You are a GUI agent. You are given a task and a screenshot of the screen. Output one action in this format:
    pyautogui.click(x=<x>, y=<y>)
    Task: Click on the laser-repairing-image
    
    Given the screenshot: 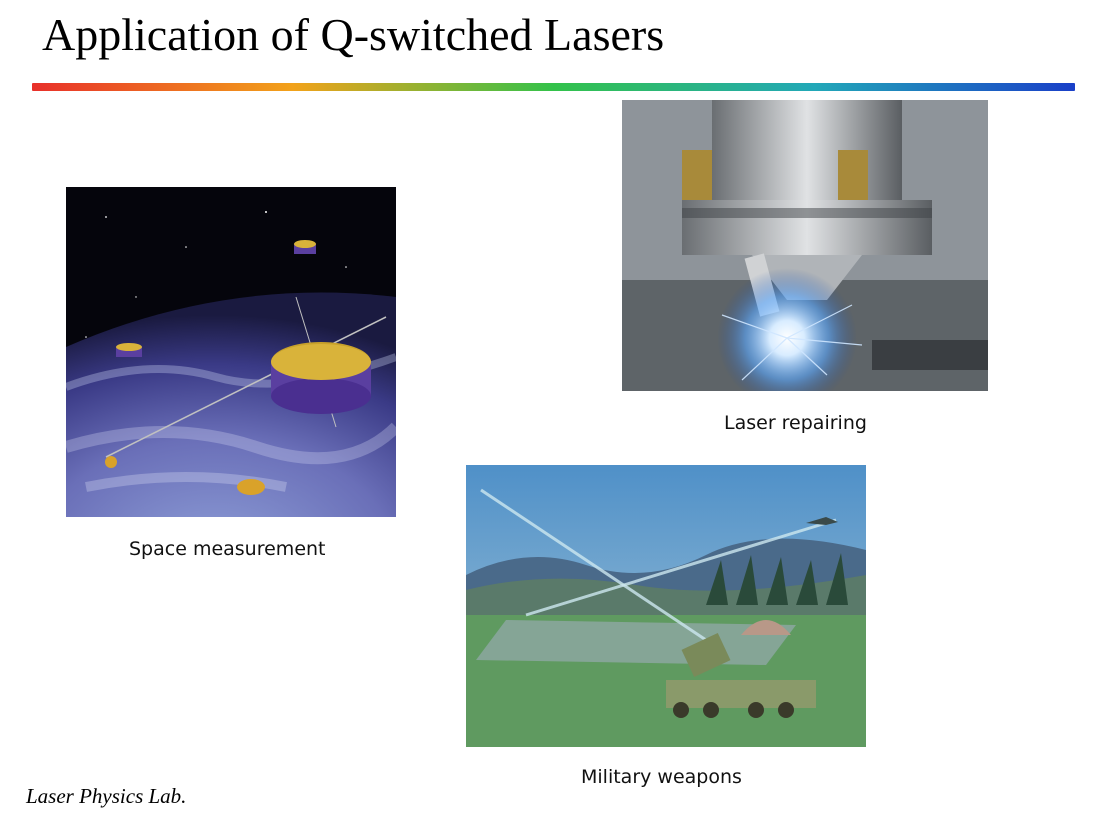 What is the action you would take?
    pyautogui.click(x=805, y=245)
    